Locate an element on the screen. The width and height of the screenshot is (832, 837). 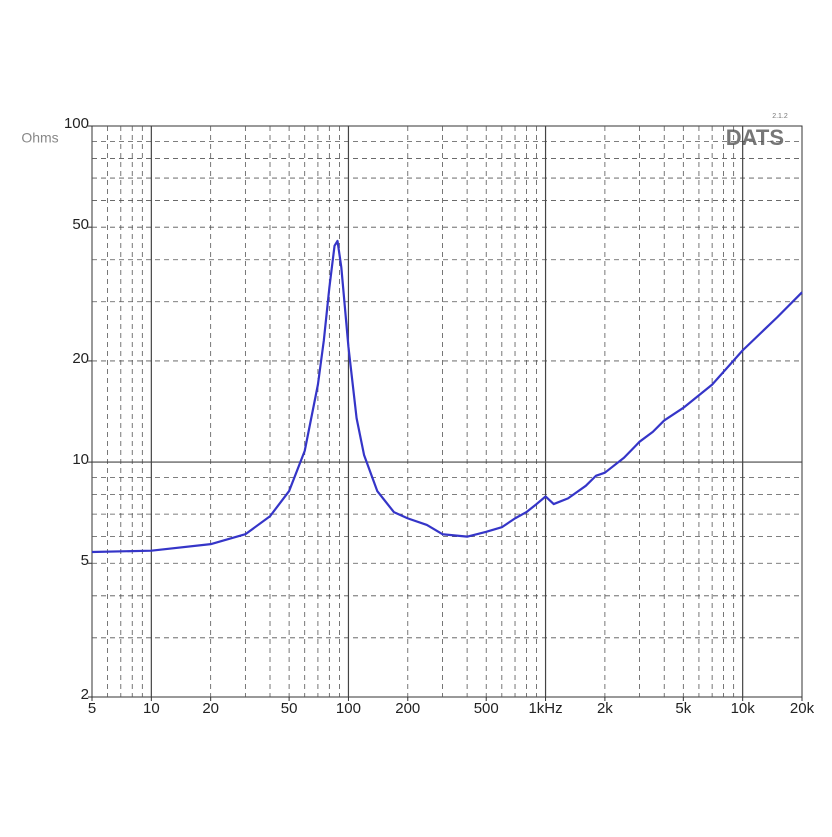
y-tick-label: 100 is located at coordinates (76, 123).